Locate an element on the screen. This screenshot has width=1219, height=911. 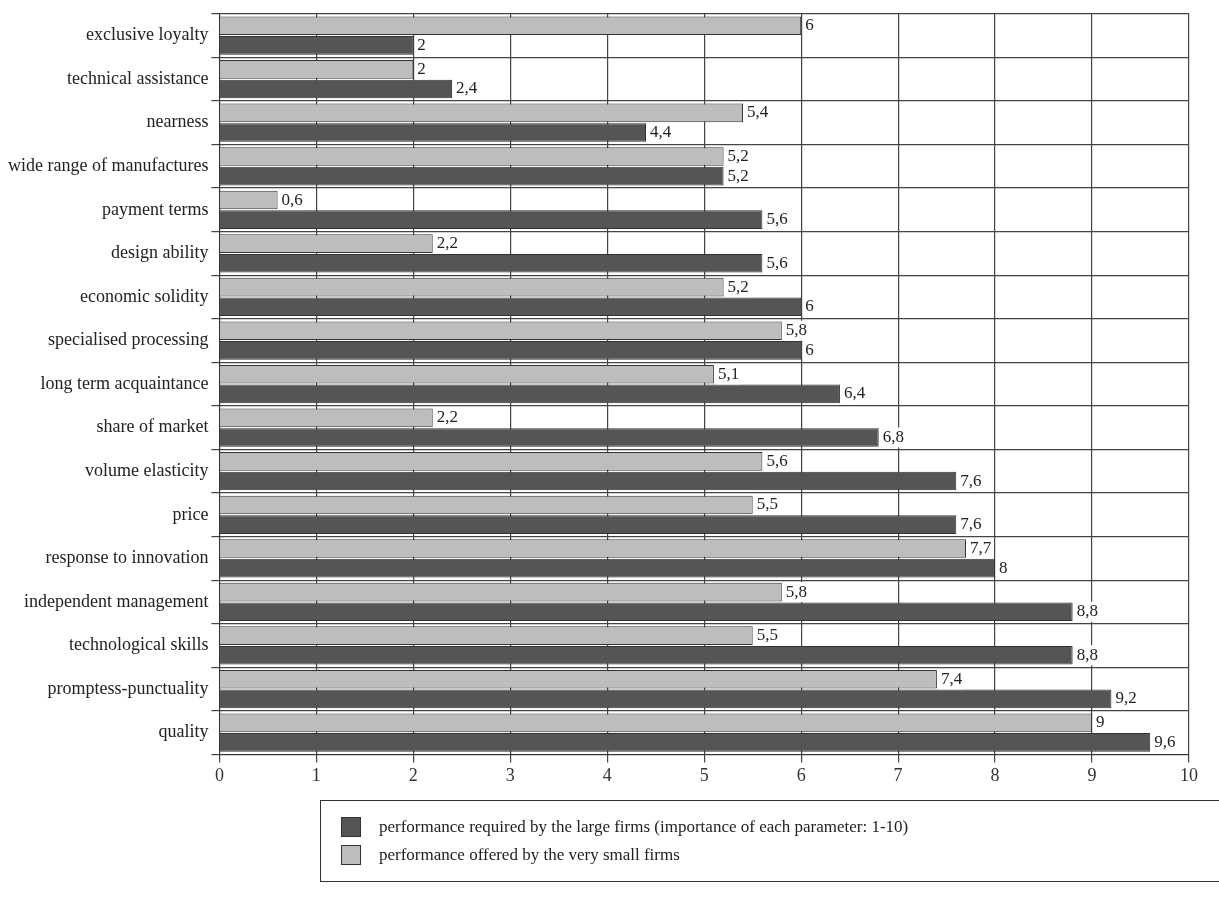
y-tick-label: wide range of manufactures is located at coordinates (108, 165).